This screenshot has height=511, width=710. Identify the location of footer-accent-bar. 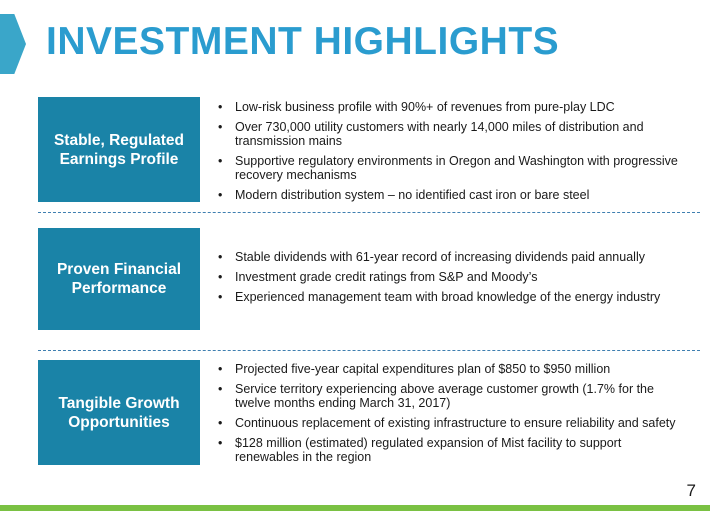
(355, 508).